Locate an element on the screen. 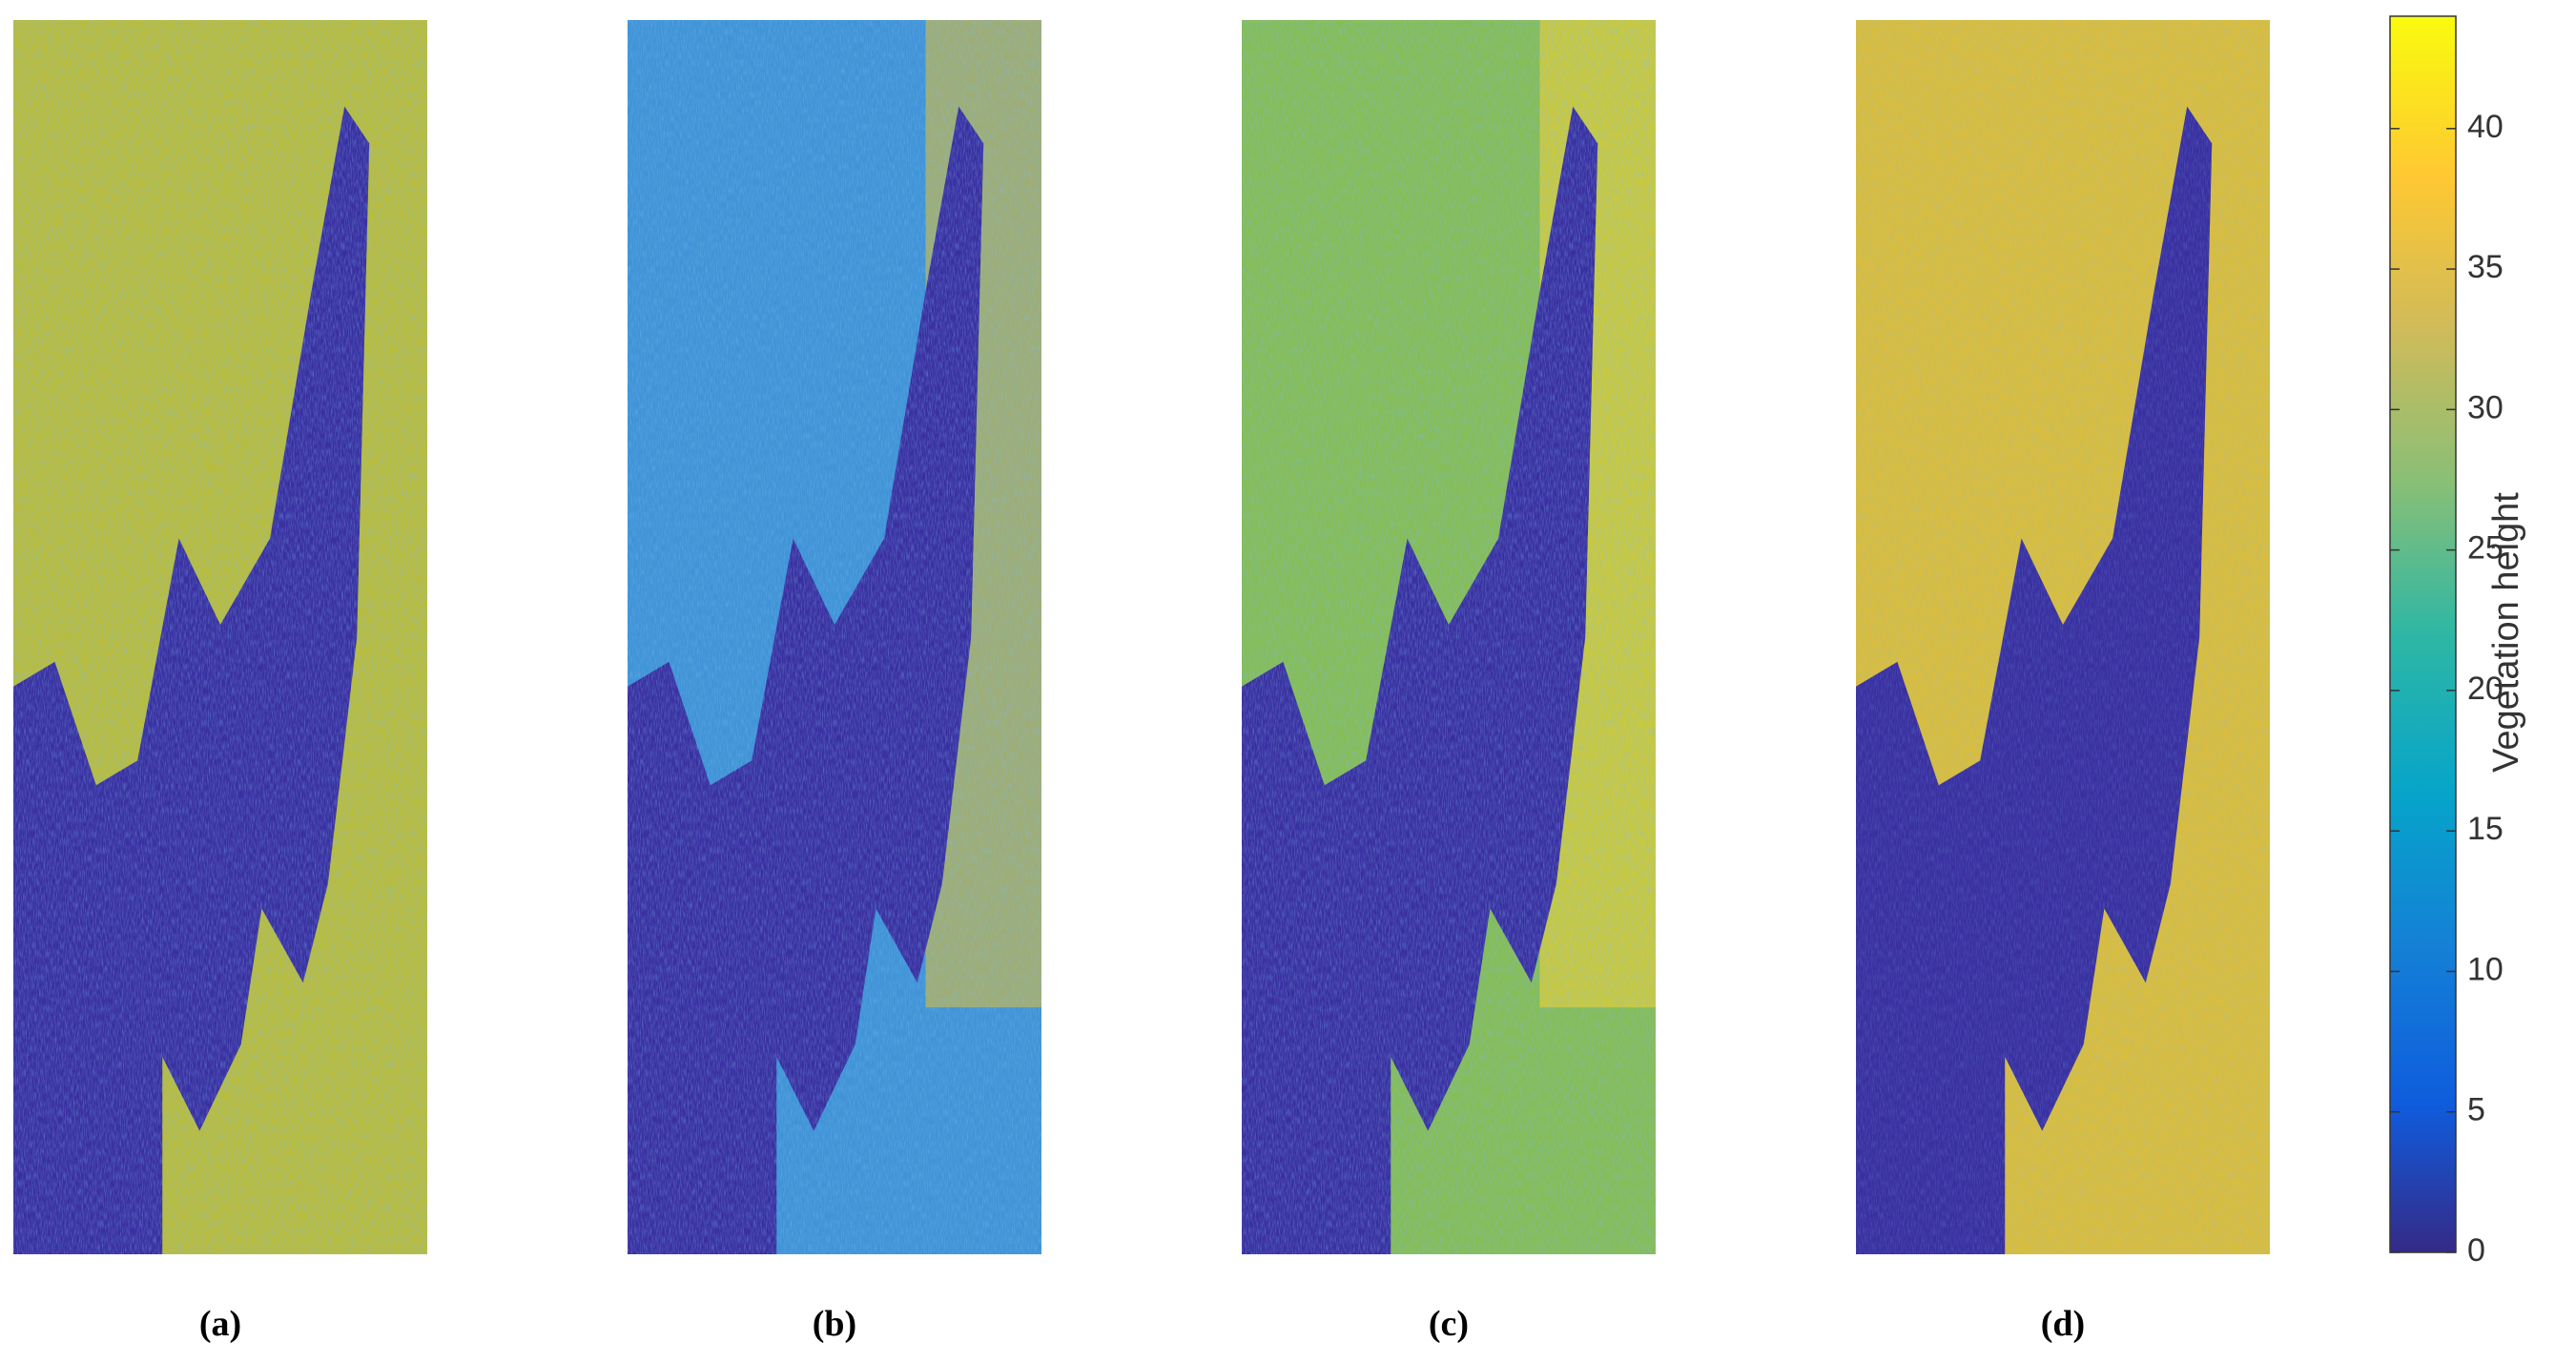 The image size is (2576, 1363). tick-label: 40 is located at coordinates (2485, 127).